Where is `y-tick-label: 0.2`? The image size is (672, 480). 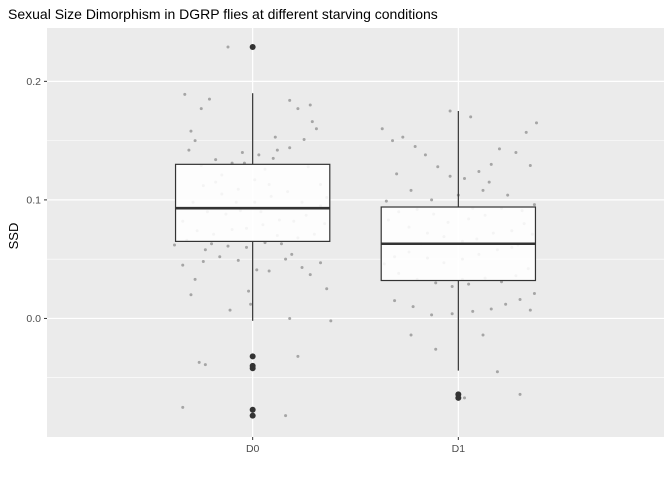 y-tick-label: 0.2 is located at coordinates (33, 82).